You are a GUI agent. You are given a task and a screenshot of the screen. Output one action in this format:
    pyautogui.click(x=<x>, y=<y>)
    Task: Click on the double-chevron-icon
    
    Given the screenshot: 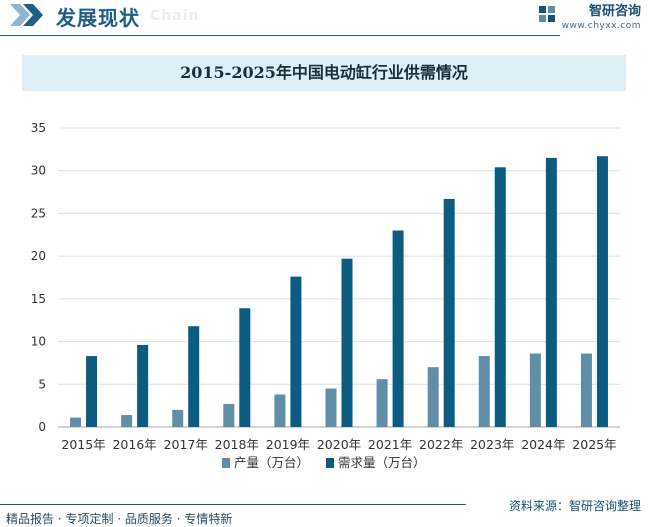 What is the action you would take?
    pyautogui.click(x=26, y=15)
    